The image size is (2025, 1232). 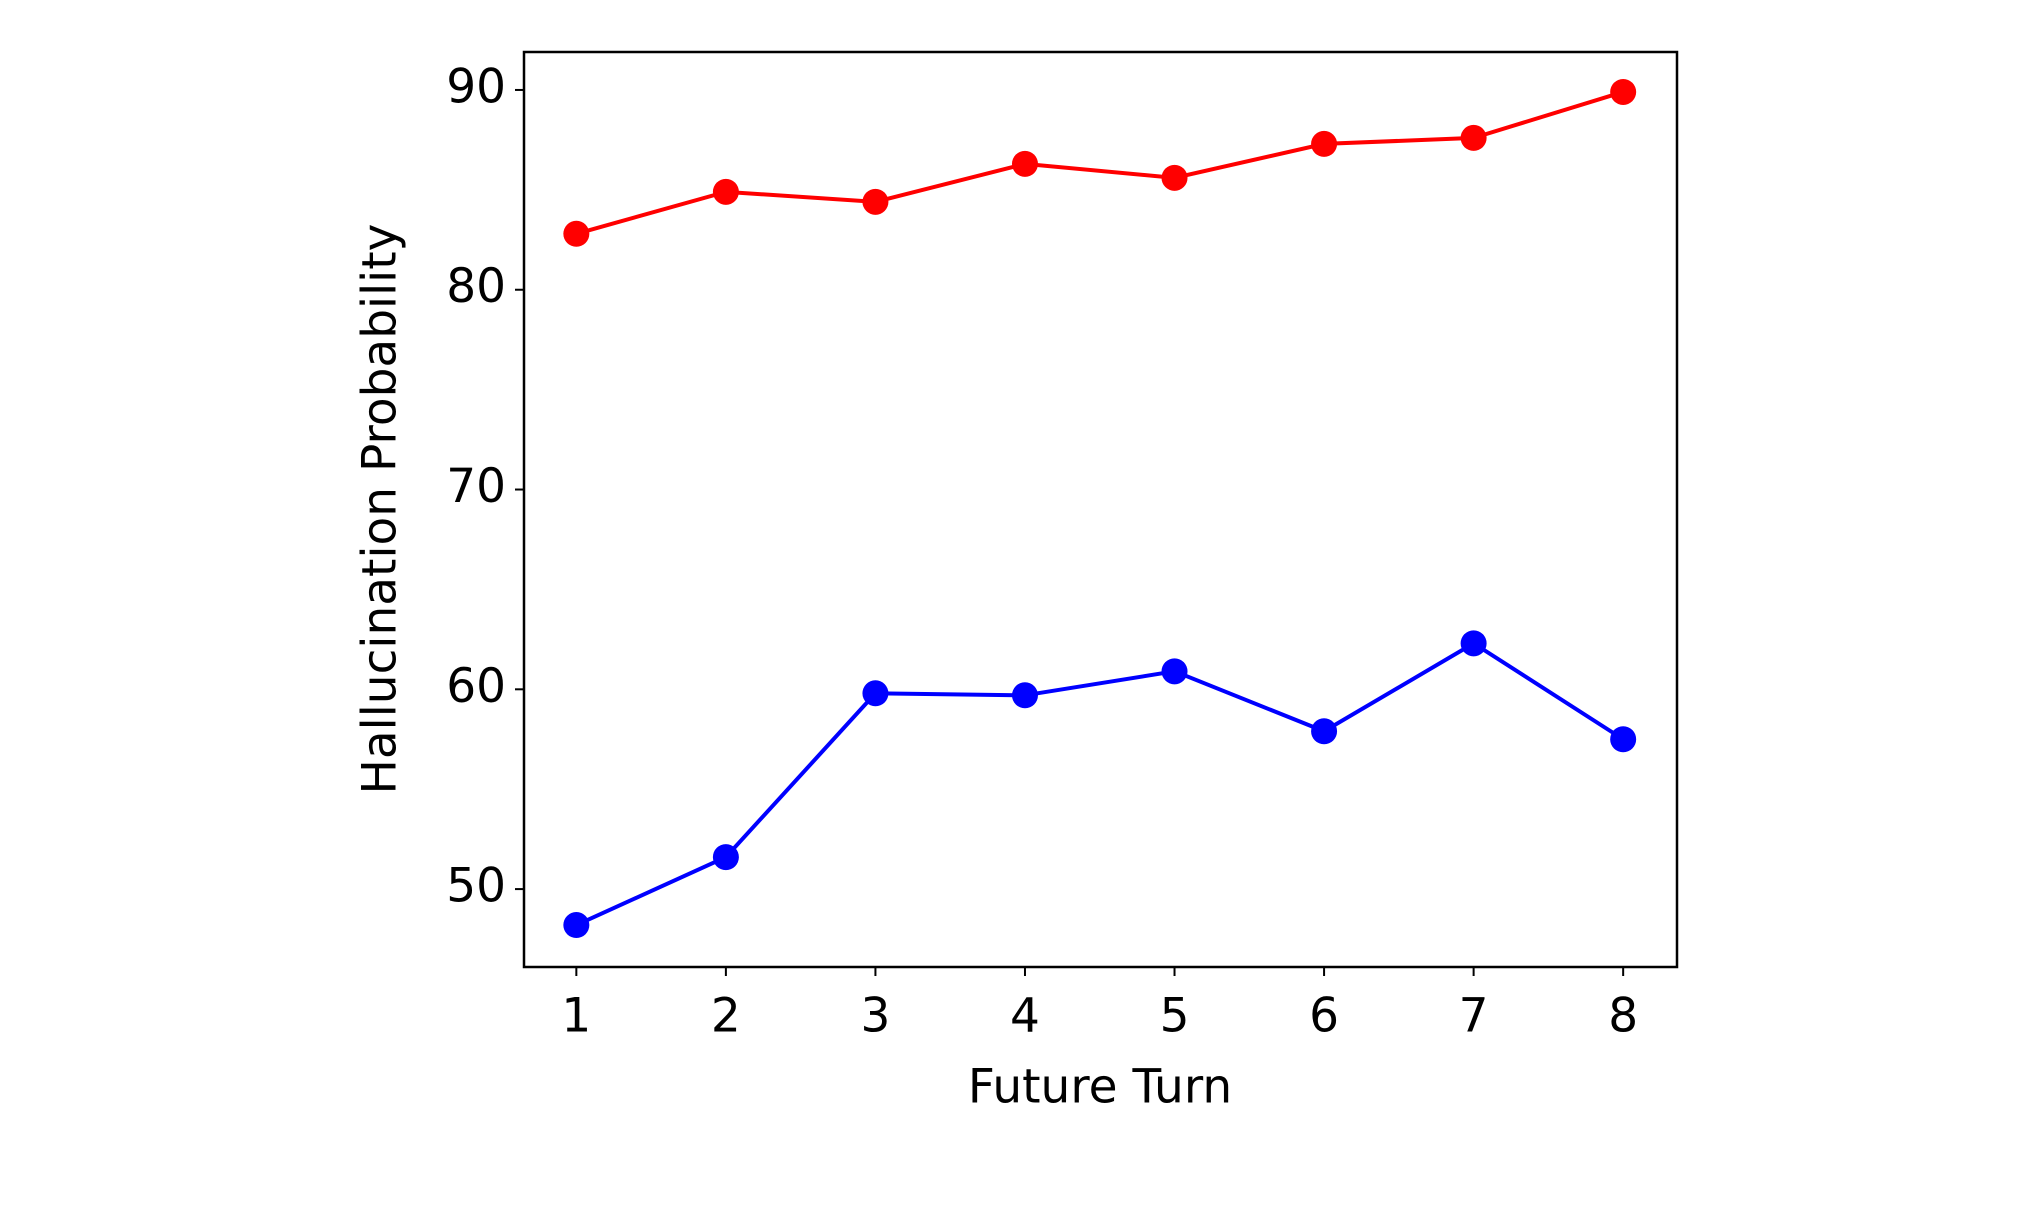 What do you see at coordinates (476, 686) in the screenshot?
I see `y-tick-label: 60` at bounding box center [476, 686].